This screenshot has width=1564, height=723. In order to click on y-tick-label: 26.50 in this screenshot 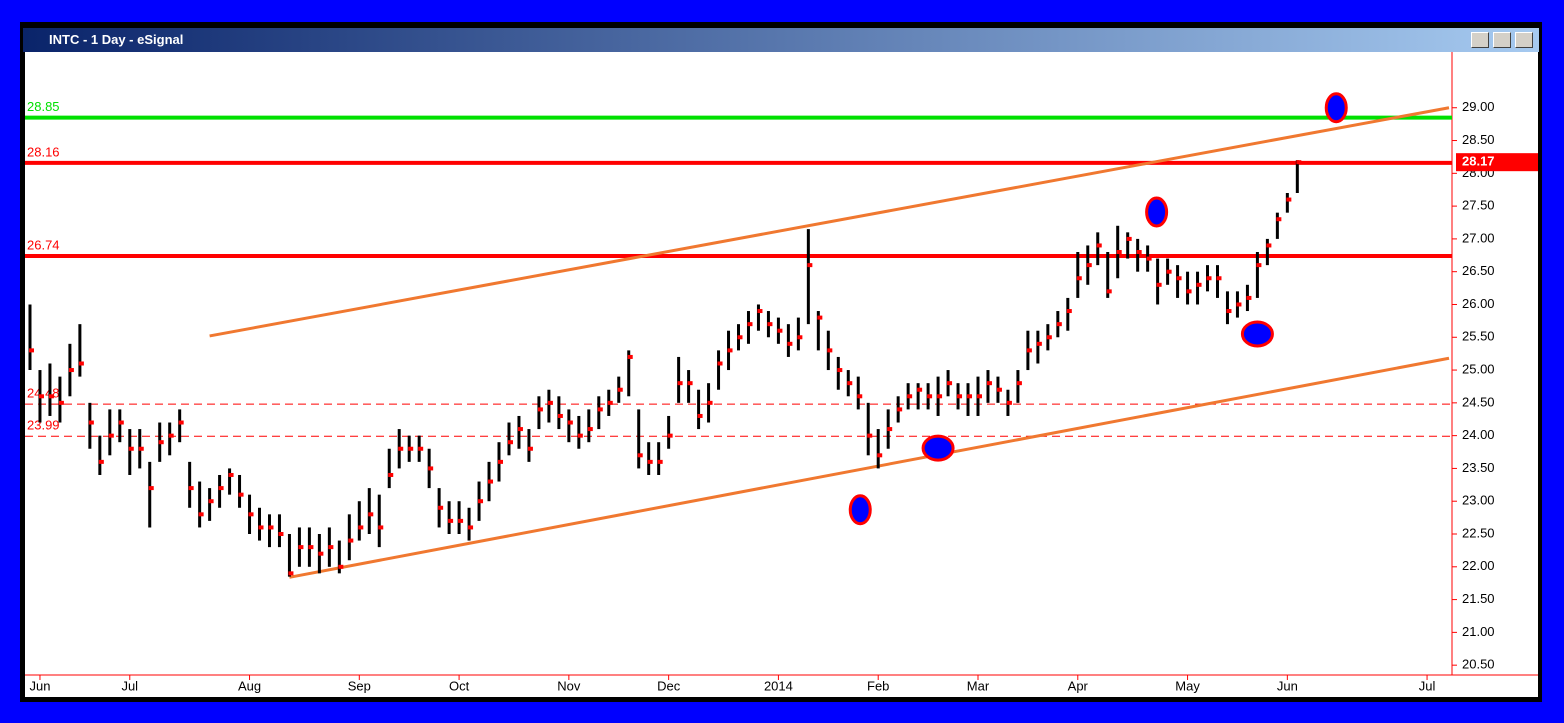, I will do `click(1478, 270)`.